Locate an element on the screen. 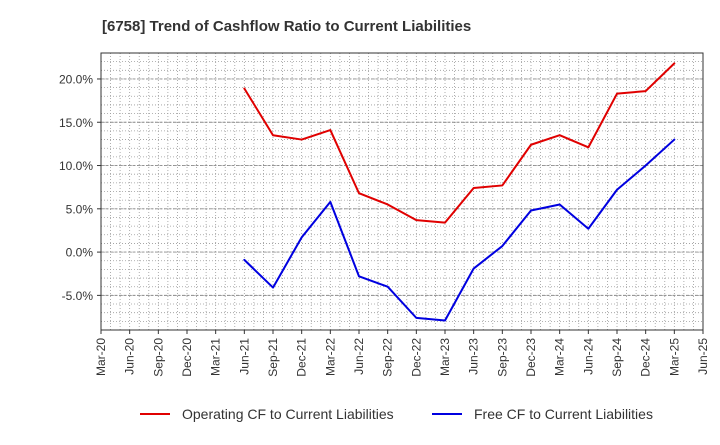 This screenshot has width=720, height=445. x-tick-label: Dec-24 is located at coordinates (646, 357).